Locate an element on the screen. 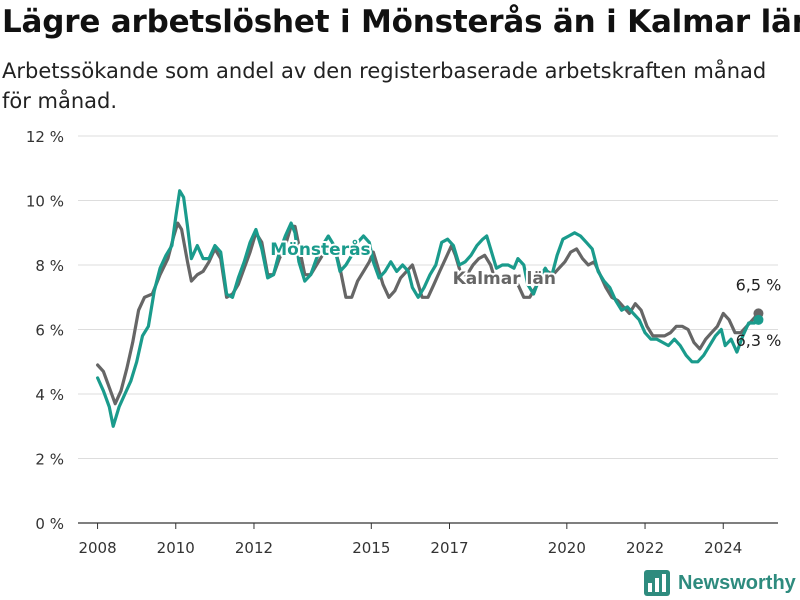 The image size is (800, 600). y-axis-ticks: 0 % 2 % 4 % 6 % 8 % 10 % 12 % is located at coordinates (45, 330).